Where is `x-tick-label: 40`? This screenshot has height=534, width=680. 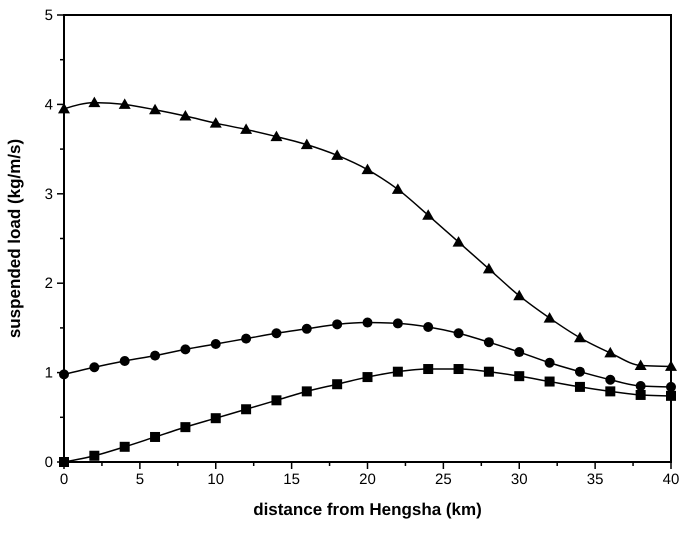
x-tick-label: 40 is located at coordinates (671, 479).